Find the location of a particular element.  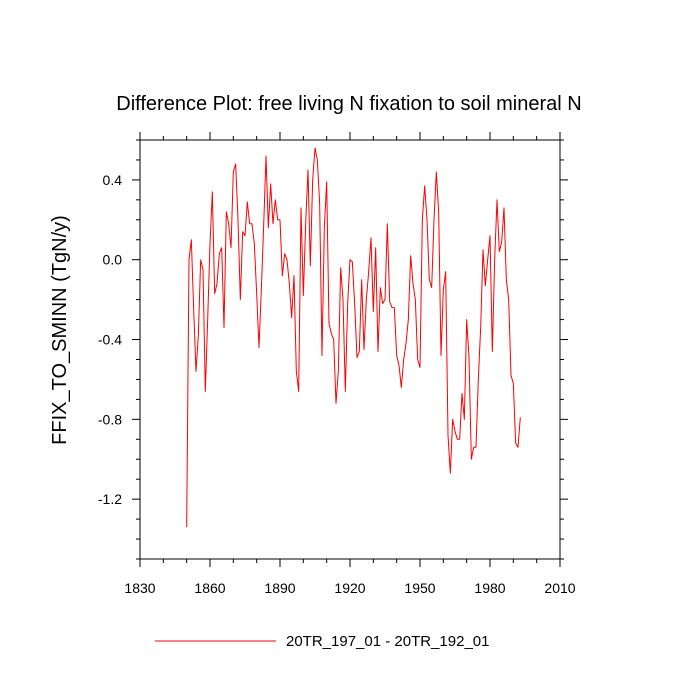

x-tick-label: 1860 is located at coordinates (209, 588).